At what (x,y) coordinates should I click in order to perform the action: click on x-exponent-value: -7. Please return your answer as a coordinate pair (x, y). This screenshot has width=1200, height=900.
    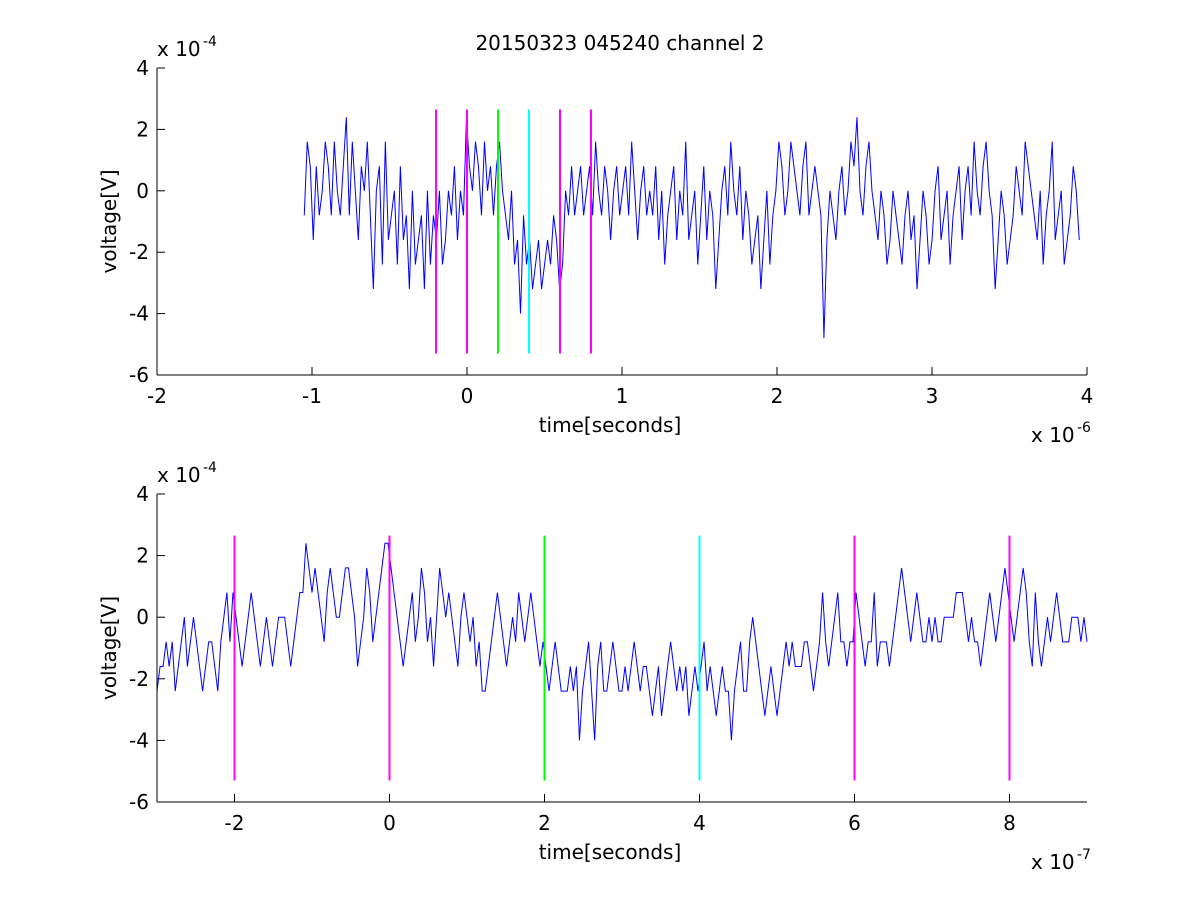
    Looking at the image, I should click on (1084, 855).